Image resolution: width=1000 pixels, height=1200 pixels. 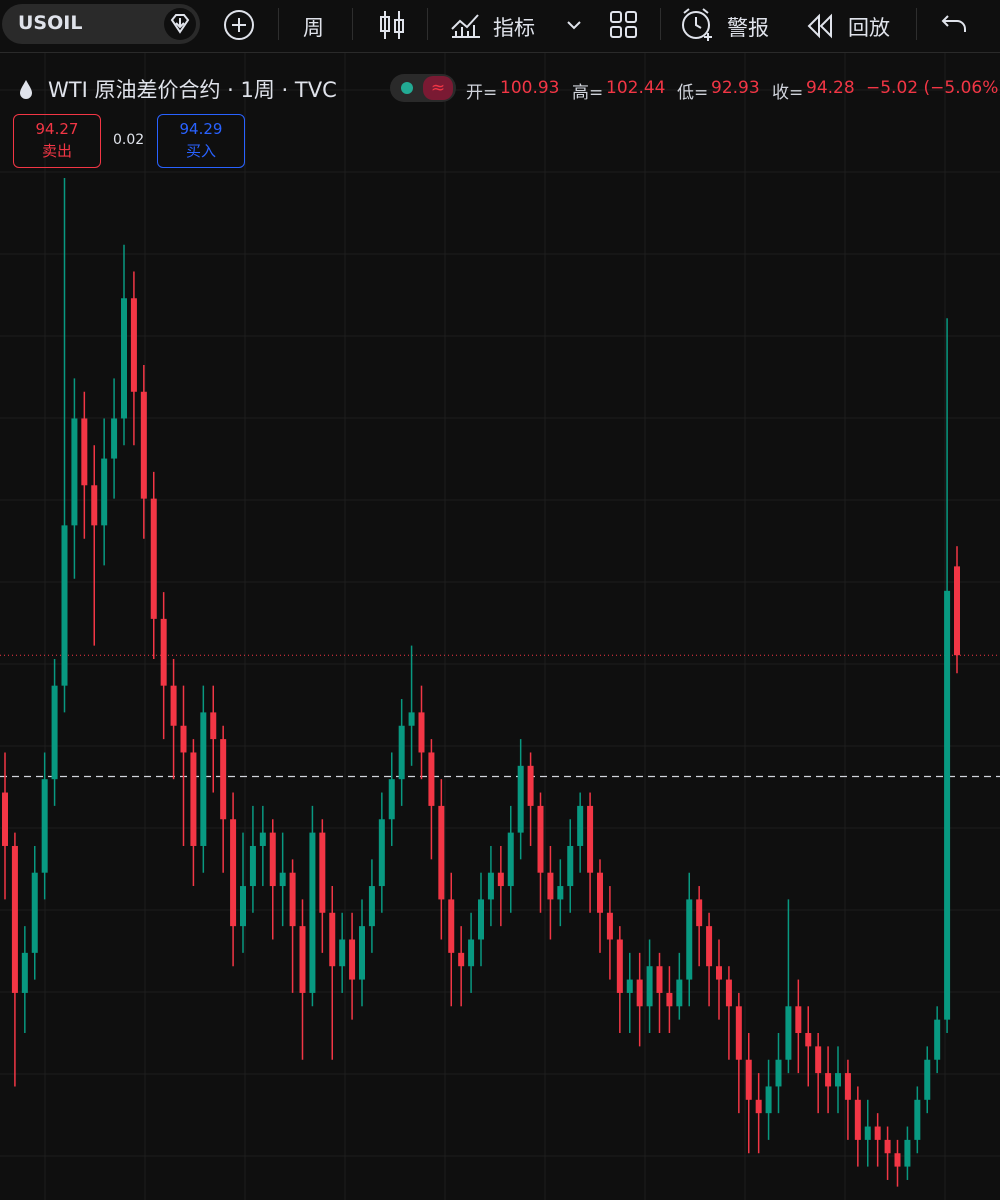 What do you see at coordinates (869, 28) in the screenshot?
I see `replay-button: 回放` at bounding box center [869, 28].